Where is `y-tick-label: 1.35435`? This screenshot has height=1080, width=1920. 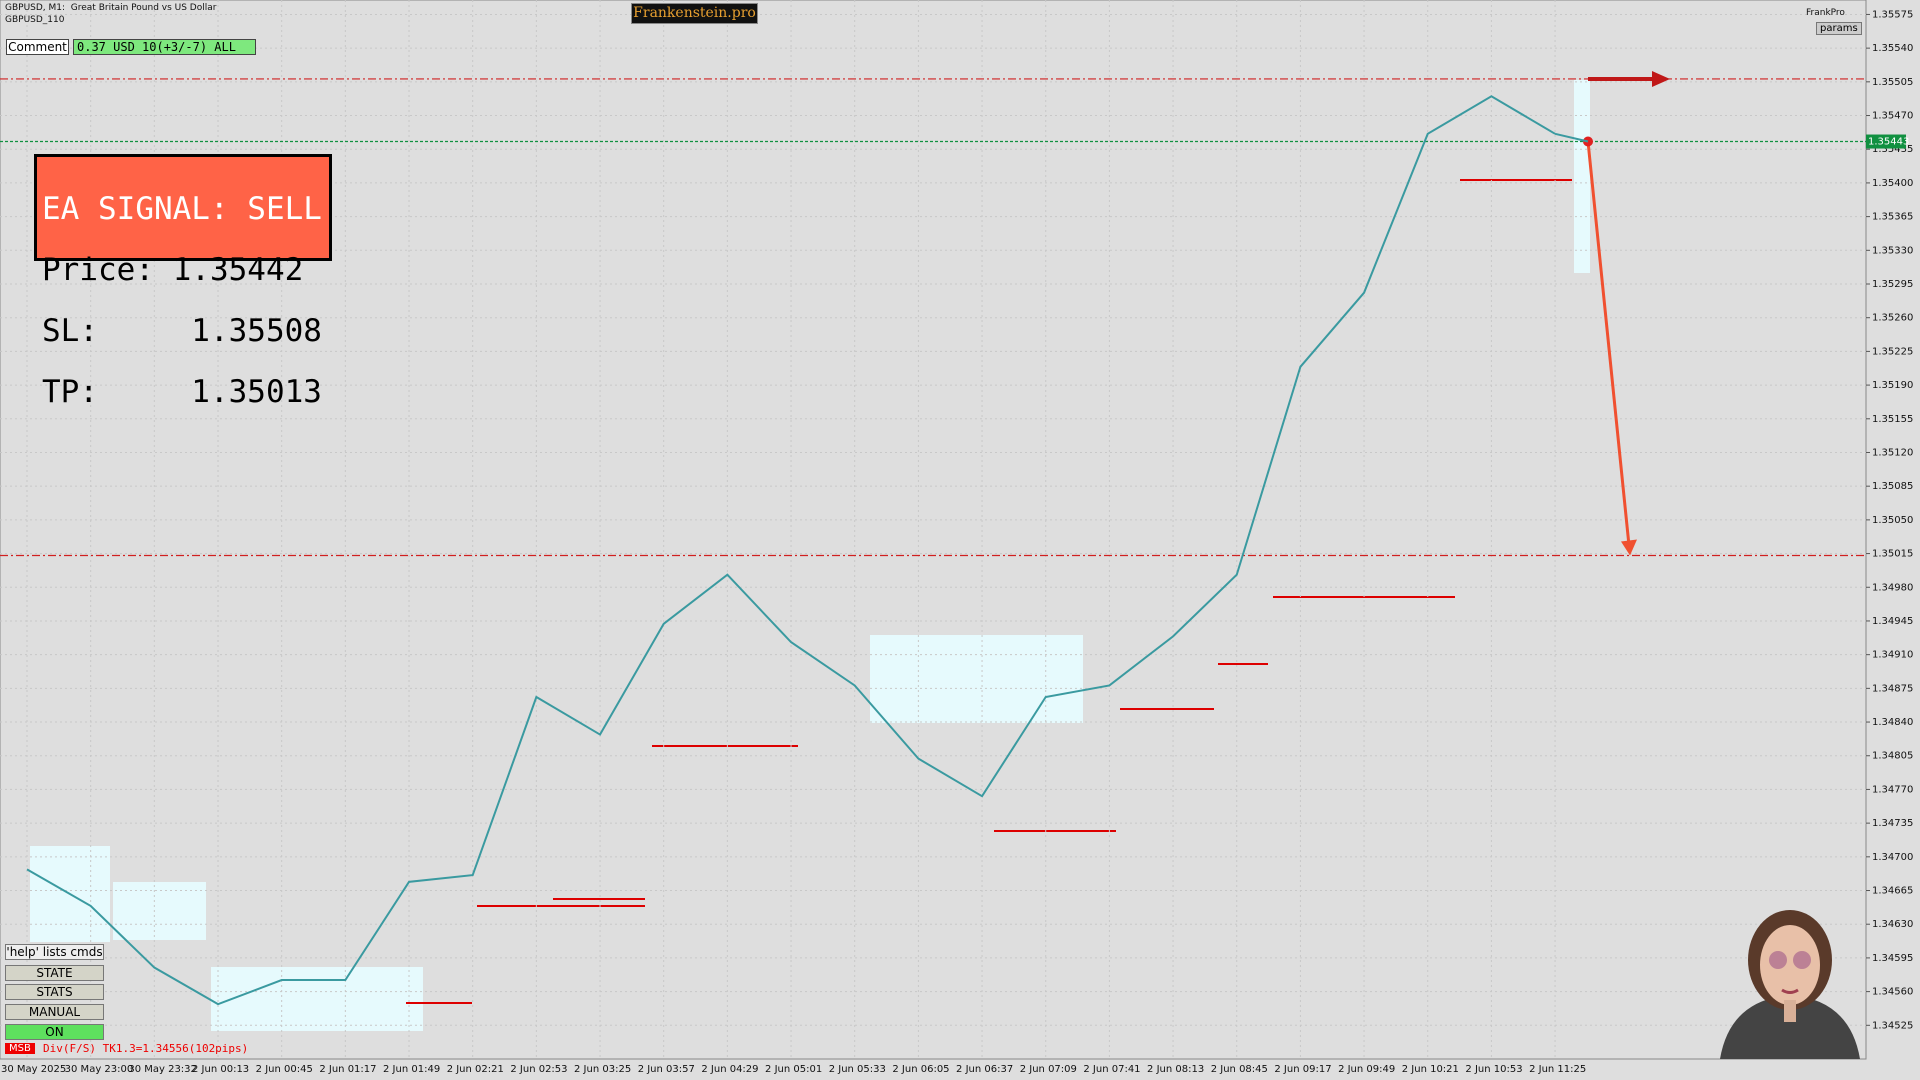 y-tick-label: 1.35435 is located at coordinates (1892, 149).